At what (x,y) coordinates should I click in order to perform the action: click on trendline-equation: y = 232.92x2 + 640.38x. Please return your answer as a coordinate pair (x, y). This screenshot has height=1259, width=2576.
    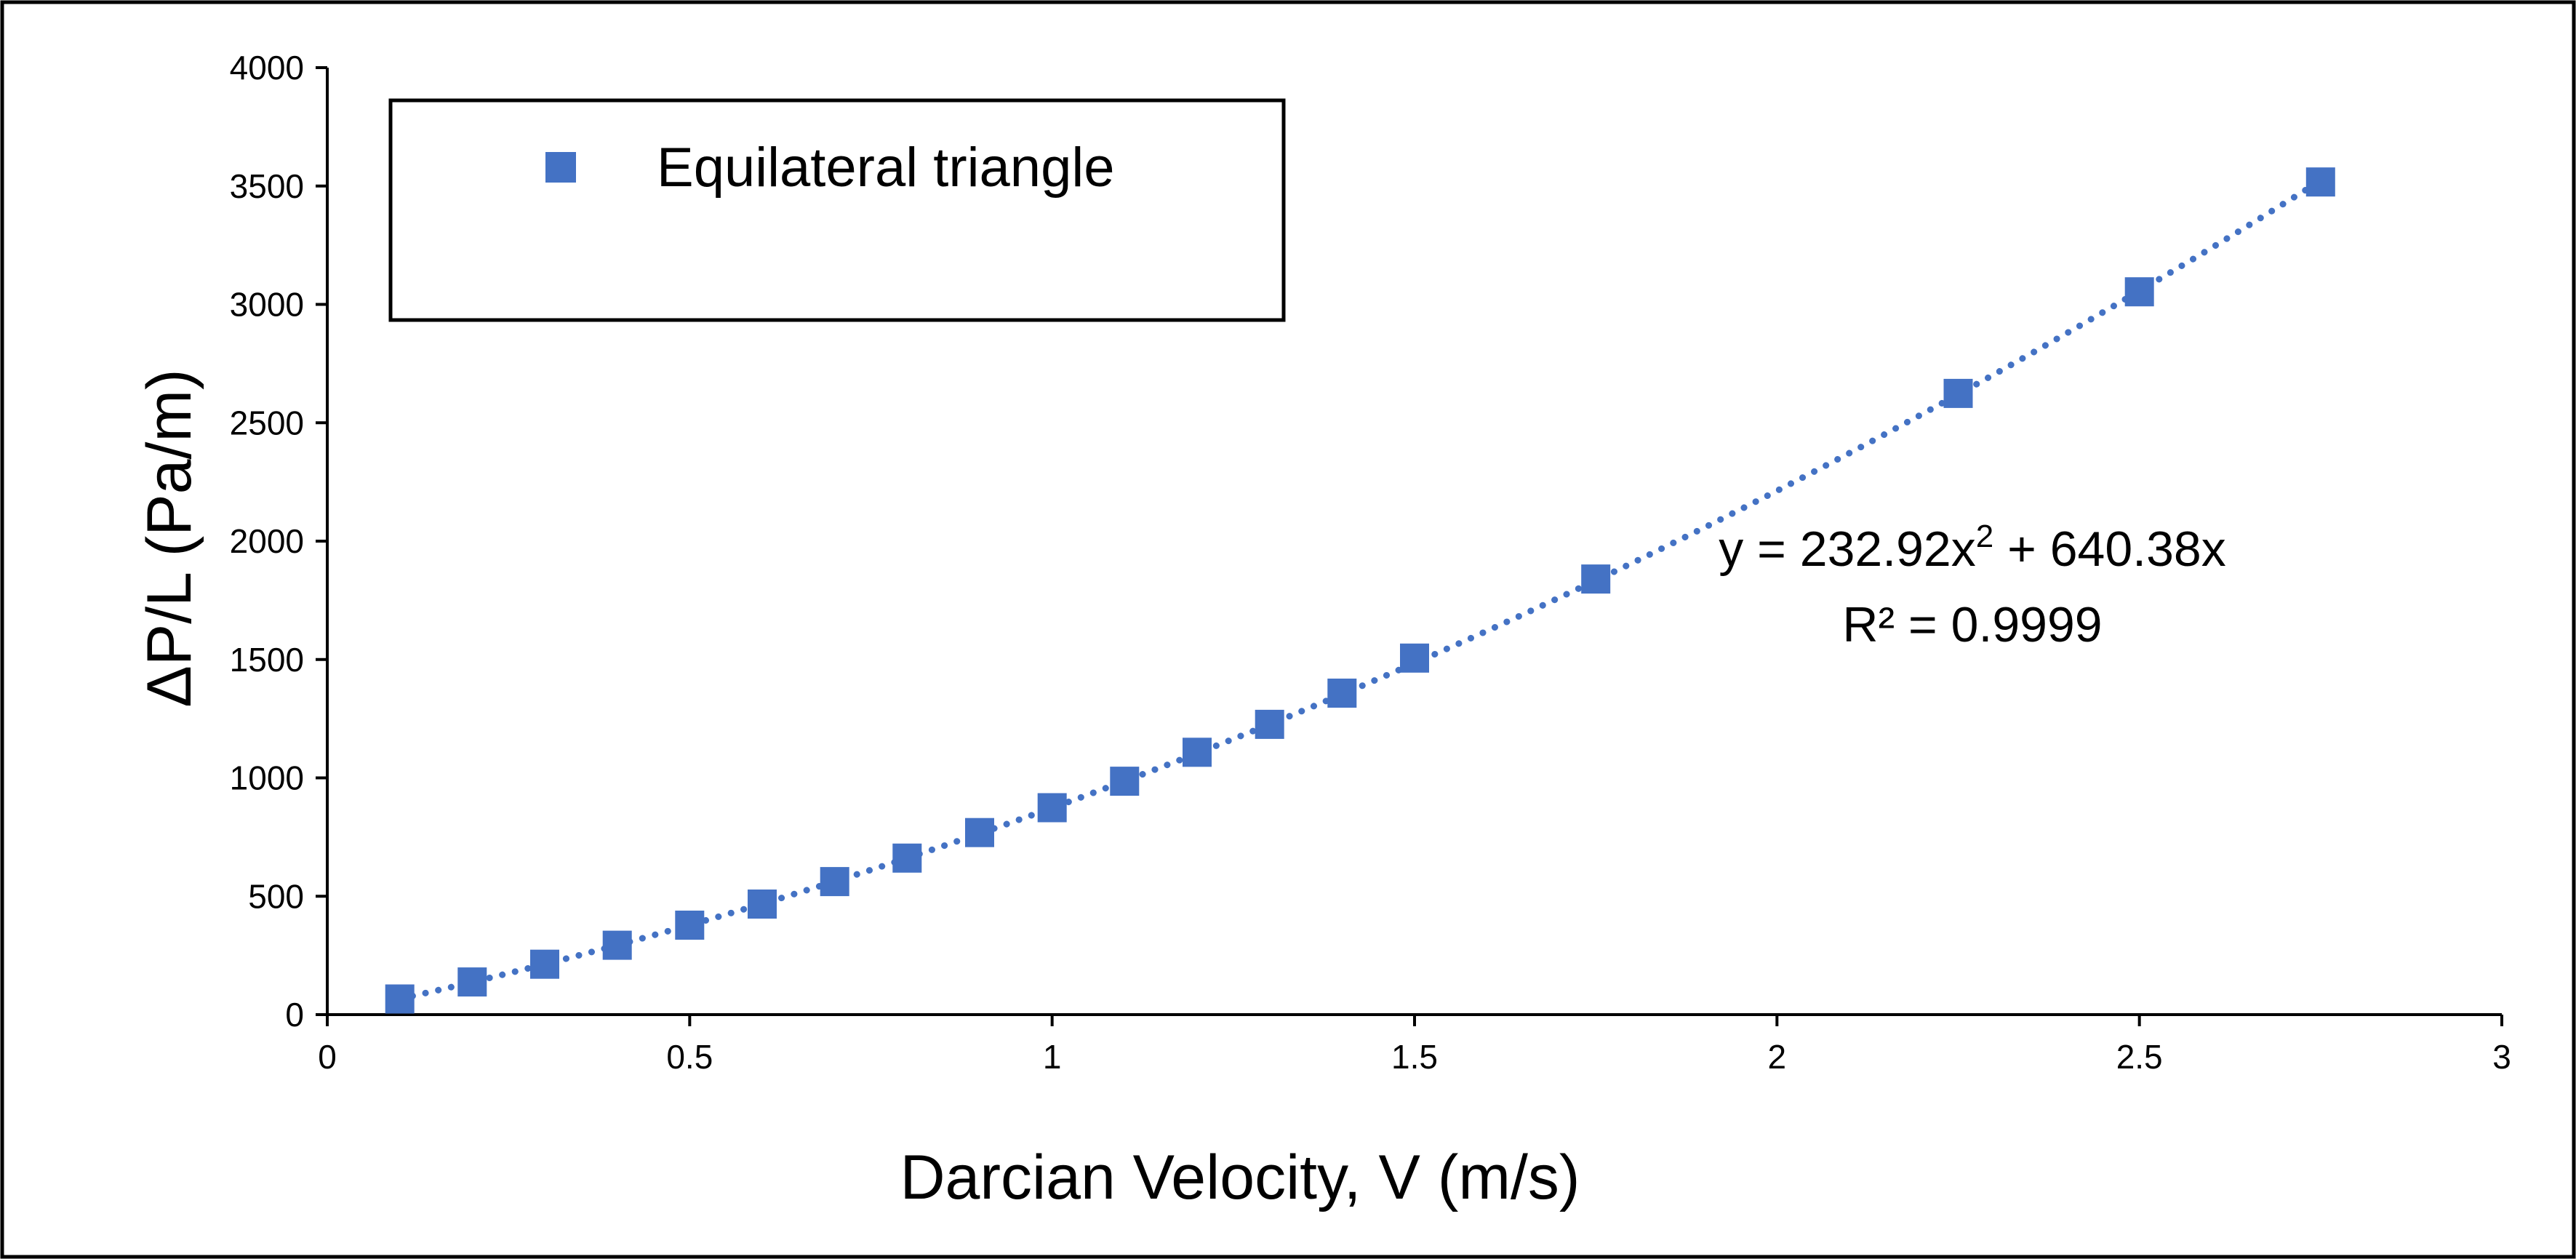
    Looking at the image, I should click on (1972, 548).